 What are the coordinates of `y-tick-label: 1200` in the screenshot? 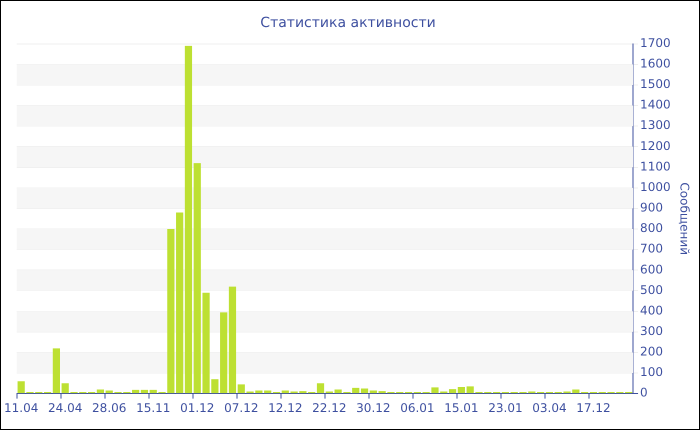 It's located at (655, 145).